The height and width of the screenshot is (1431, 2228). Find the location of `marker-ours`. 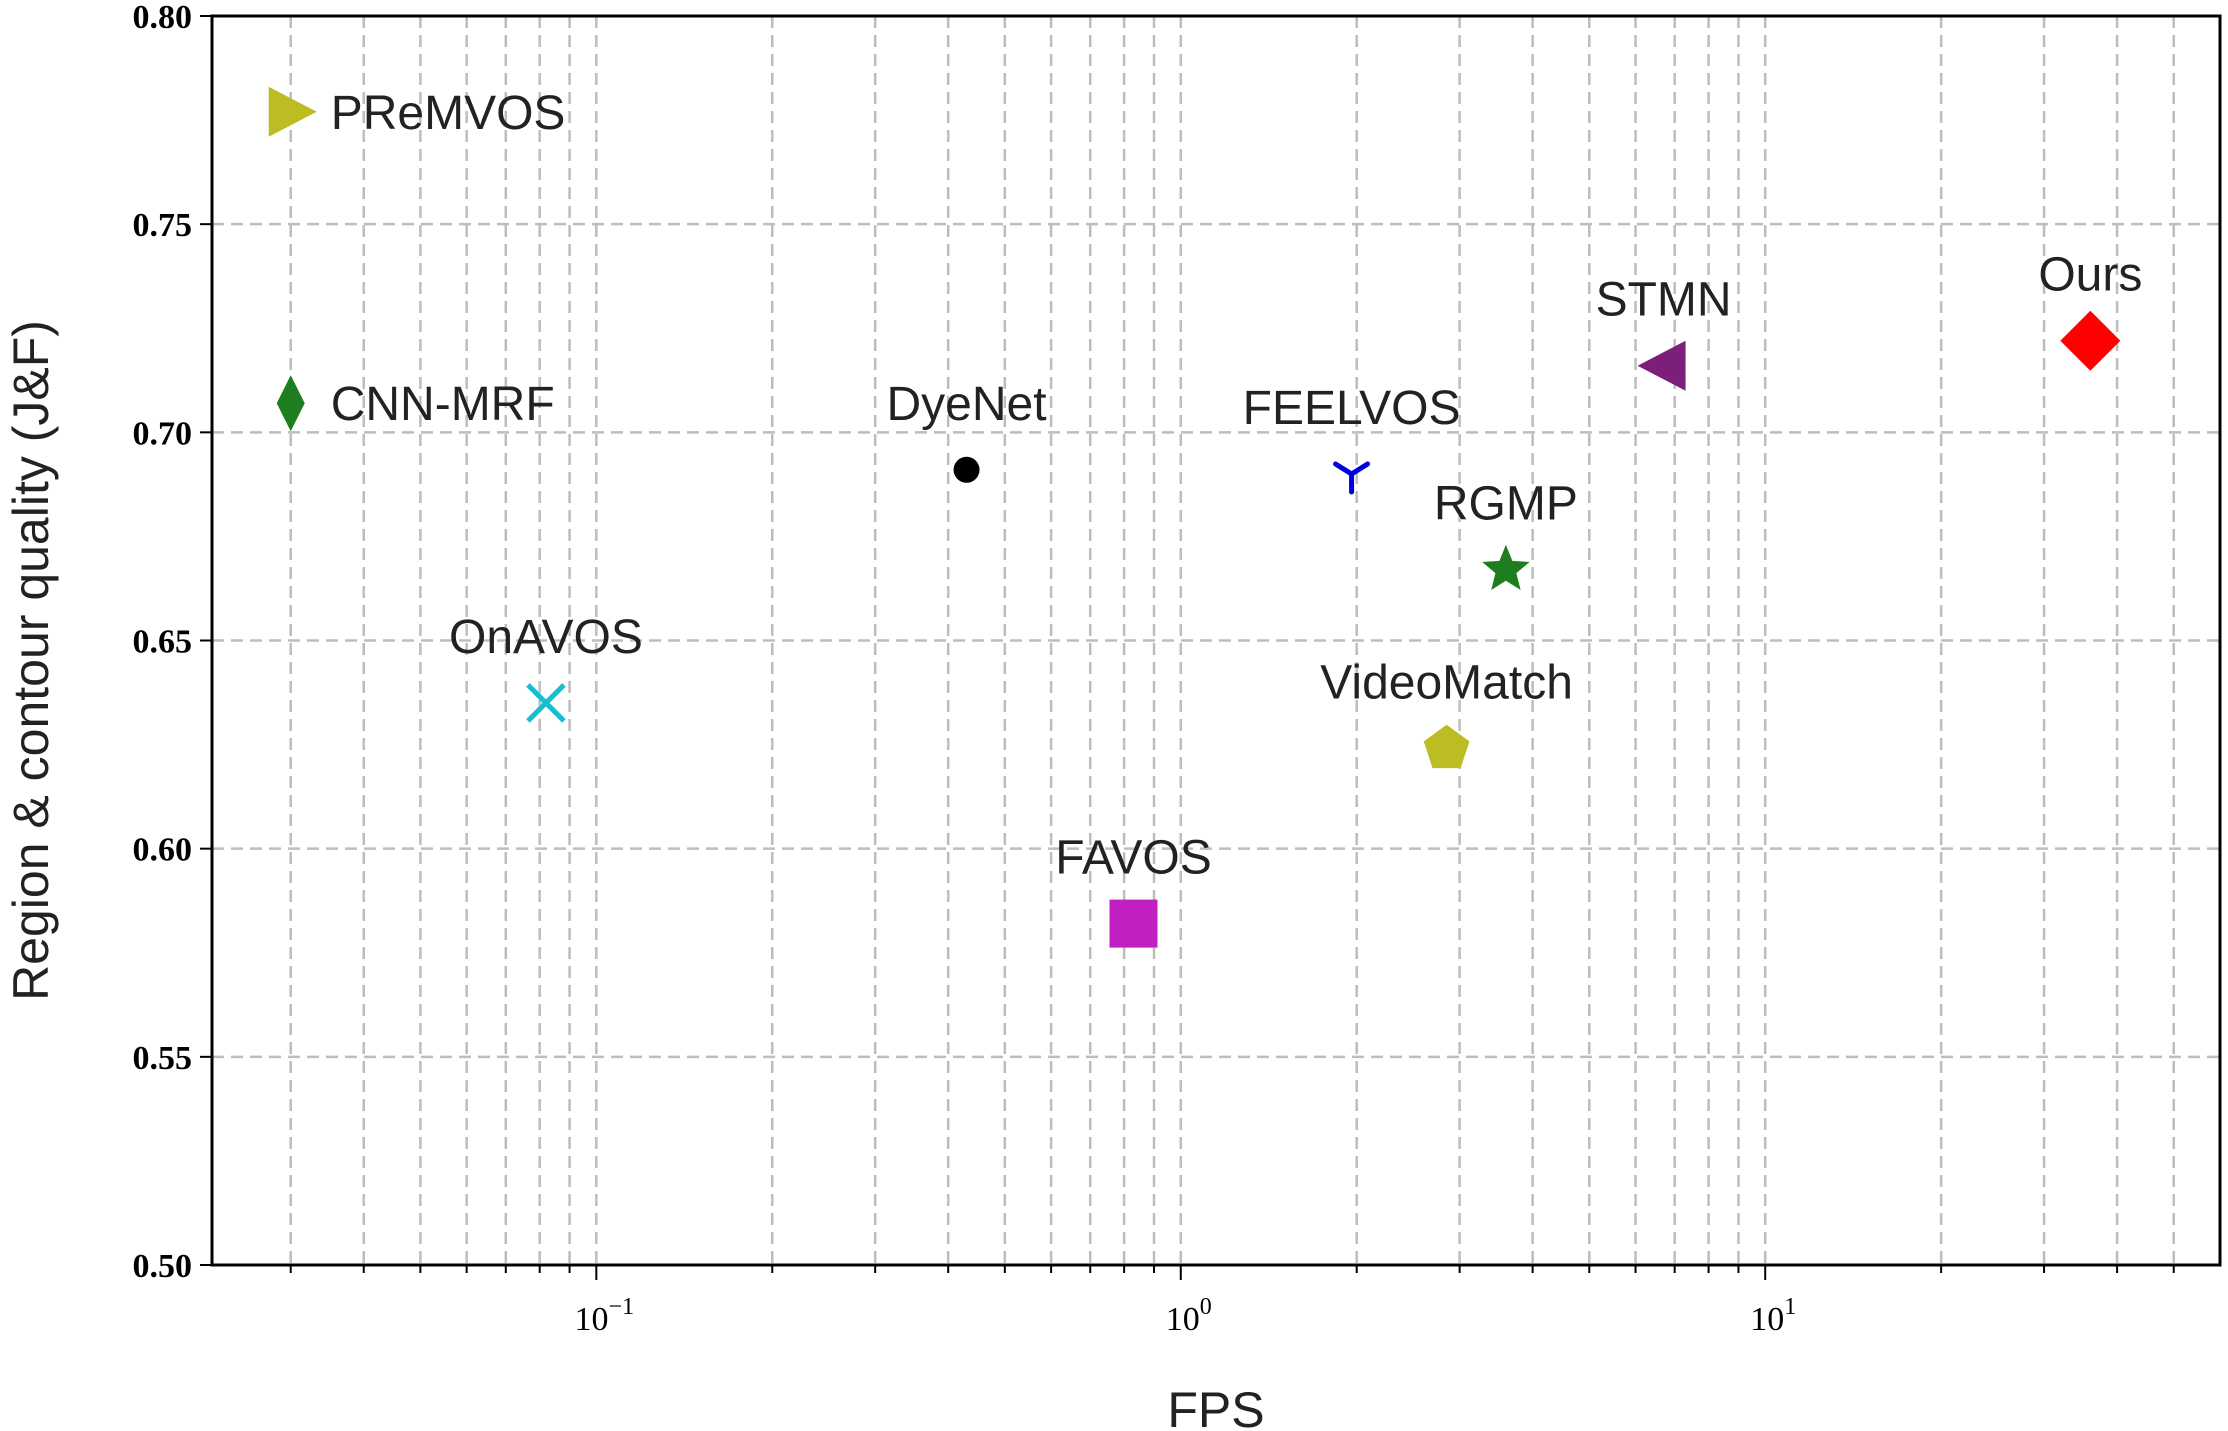

marker-ours is located at coordinates (2090, 340).